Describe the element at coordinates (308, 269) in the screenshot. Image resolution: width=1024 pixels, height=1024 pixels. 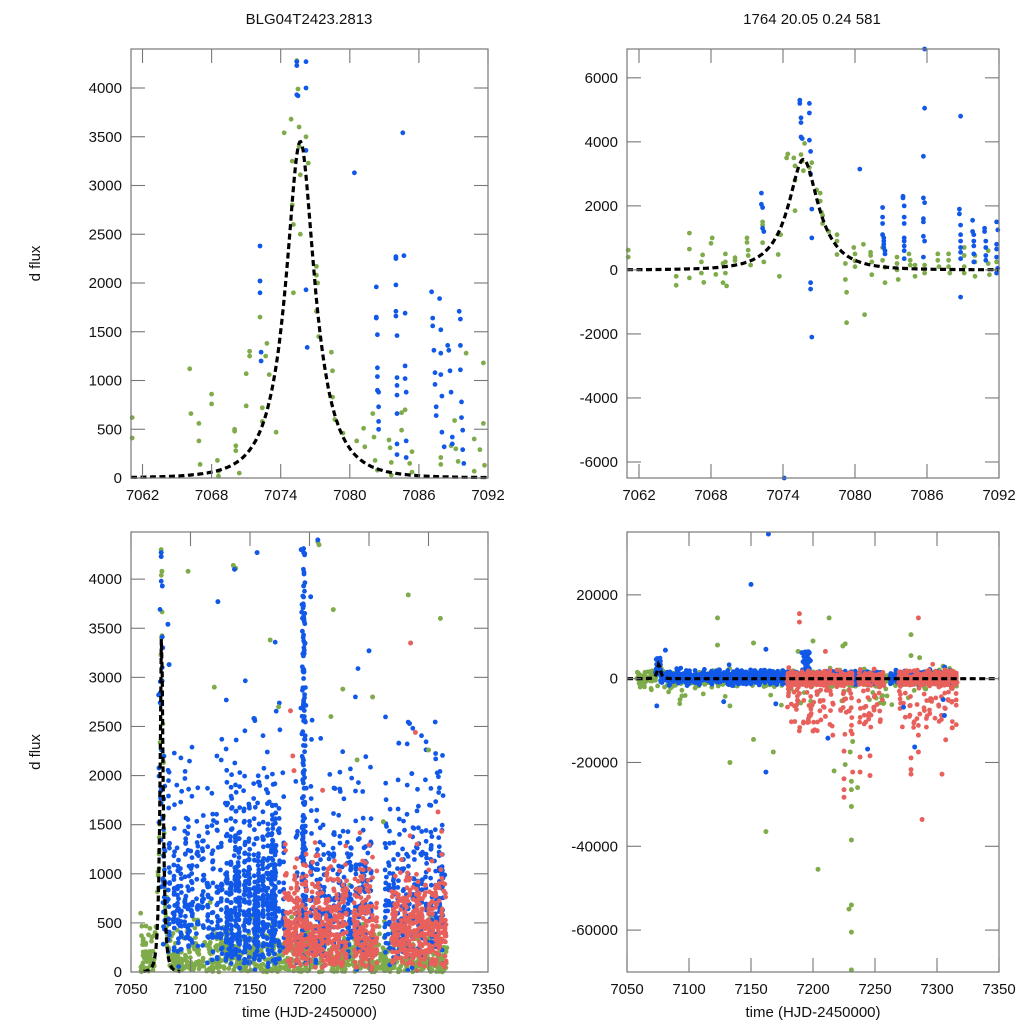
I see `data-points` at that location.